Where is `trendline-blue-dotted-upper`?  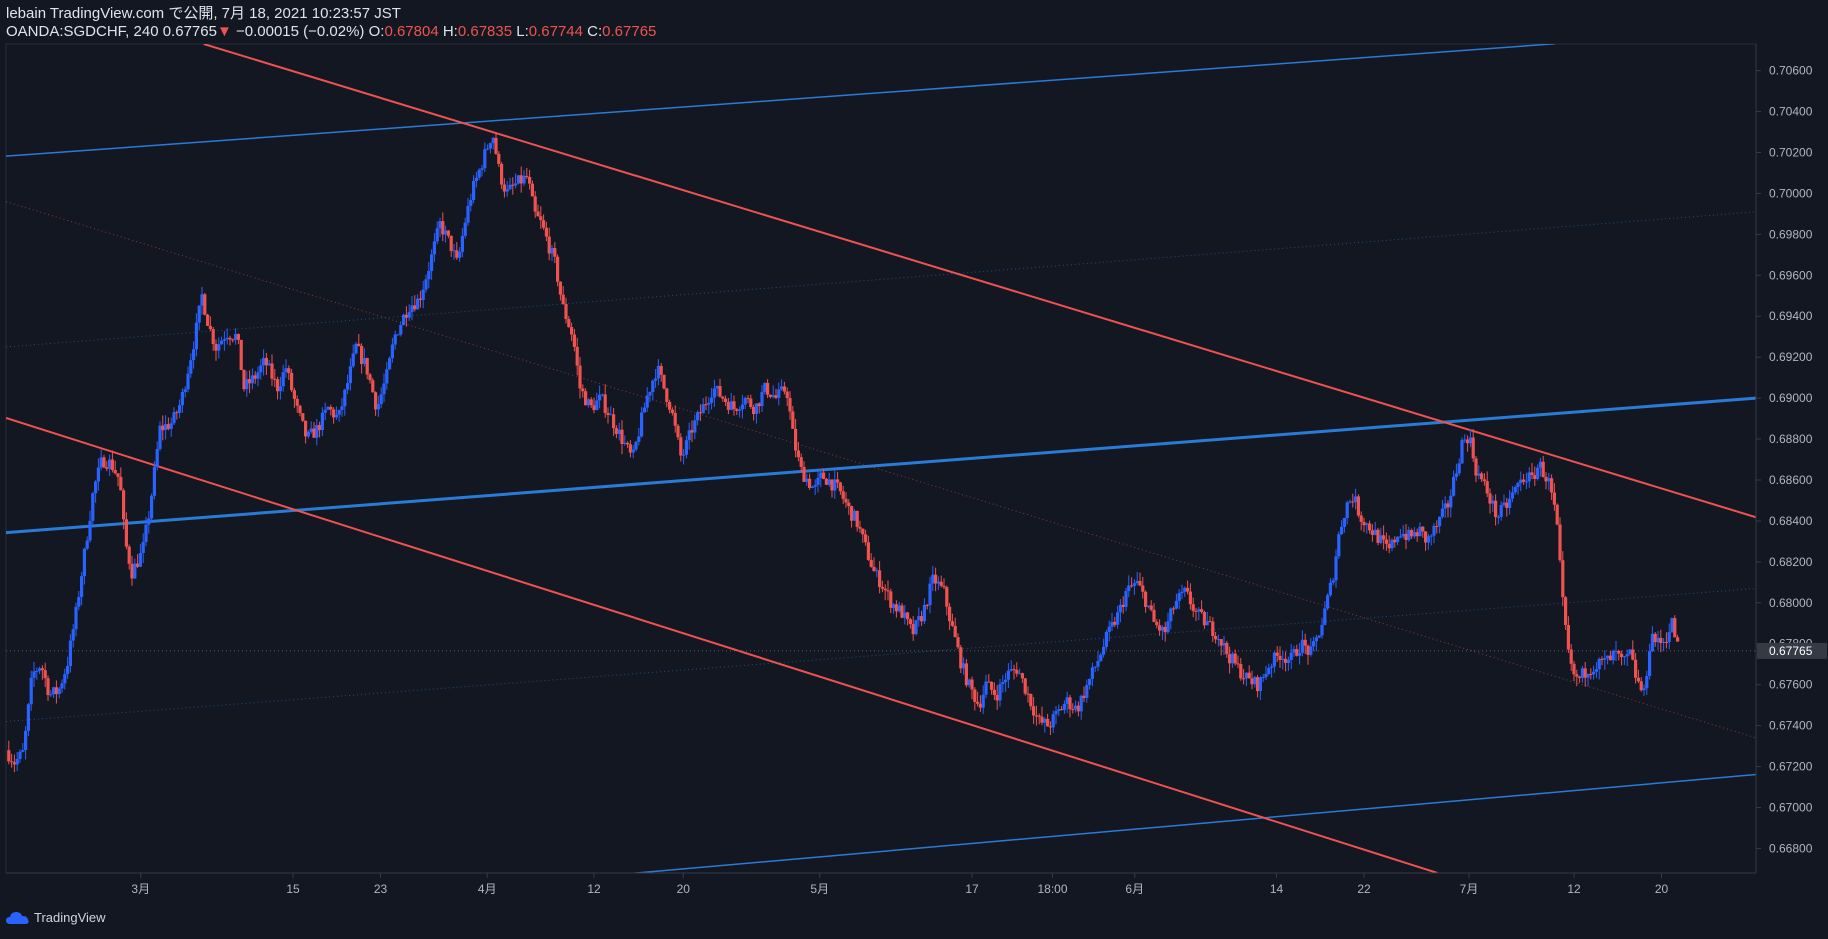 trendline-blue-dotted-upper is located at coordinates (881, 279).